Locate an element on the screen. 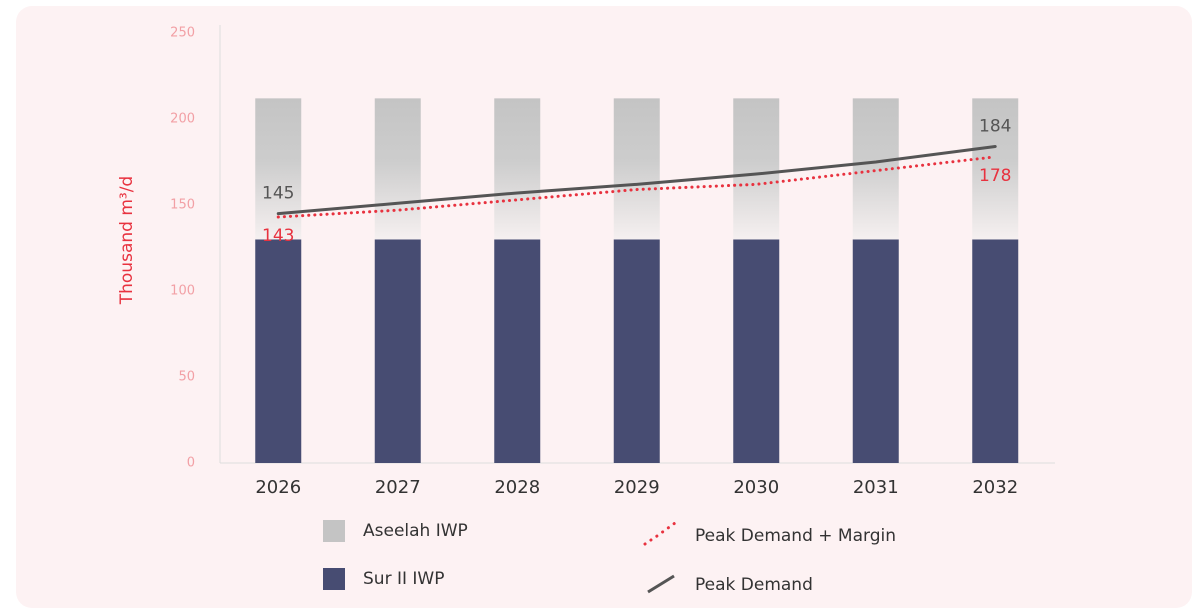 This screenshot has width=1192, height=613. y-tick-label: 100 is located at coordinates (182, 291).